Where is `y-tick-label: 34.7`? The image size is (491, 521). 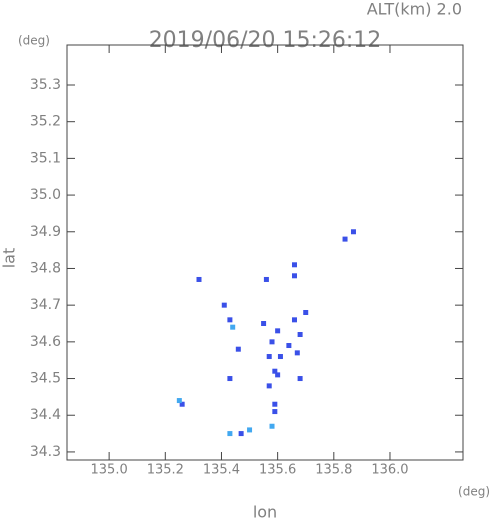 y-tick-label: 34.7 is located at coordinates (45, 305).